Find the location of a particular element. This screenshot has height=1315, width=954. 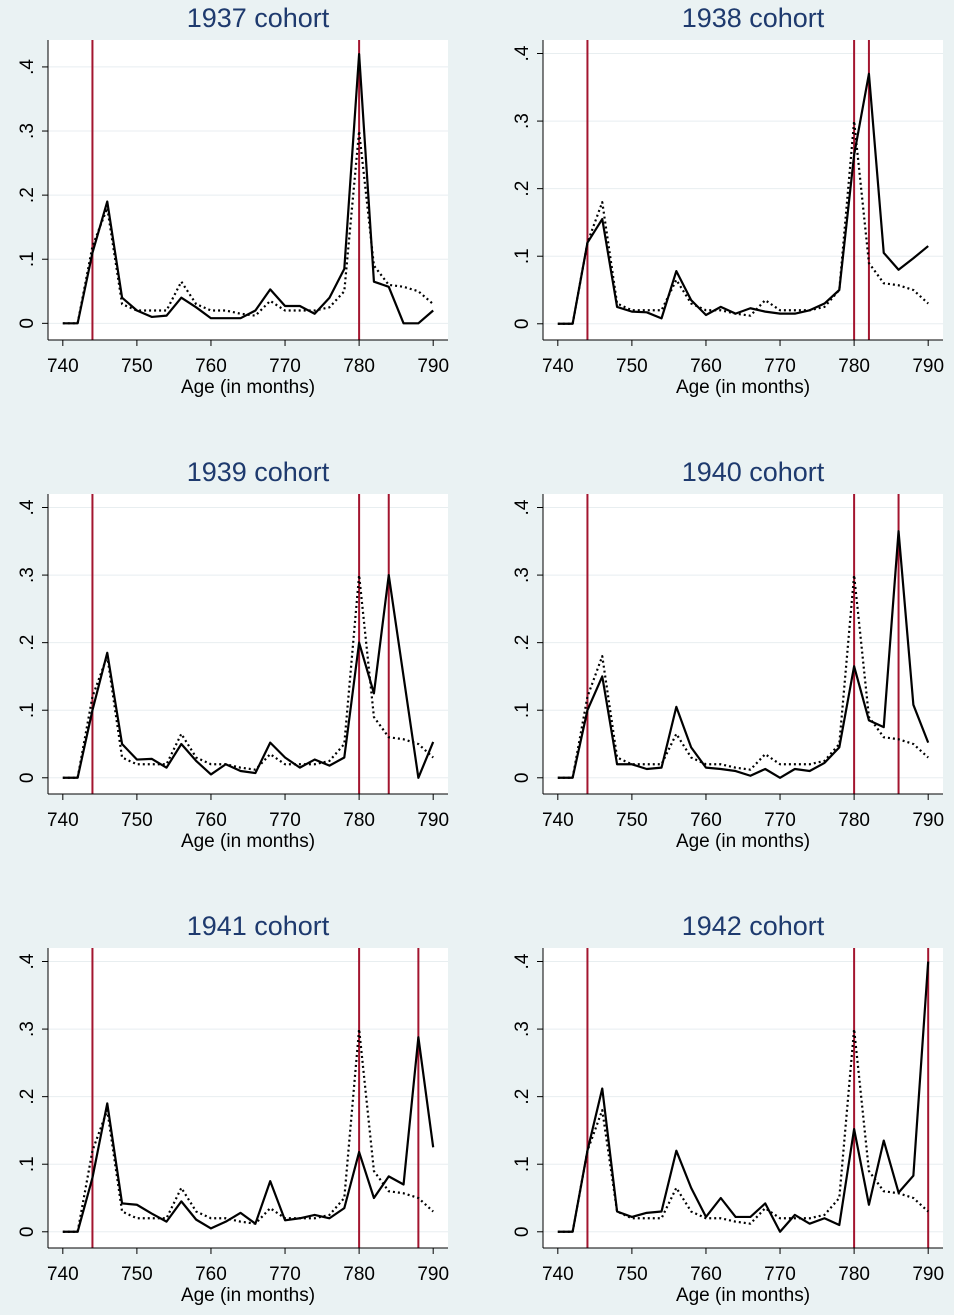

chart-title: 1940 cohort is located at coordinates (753, 472).